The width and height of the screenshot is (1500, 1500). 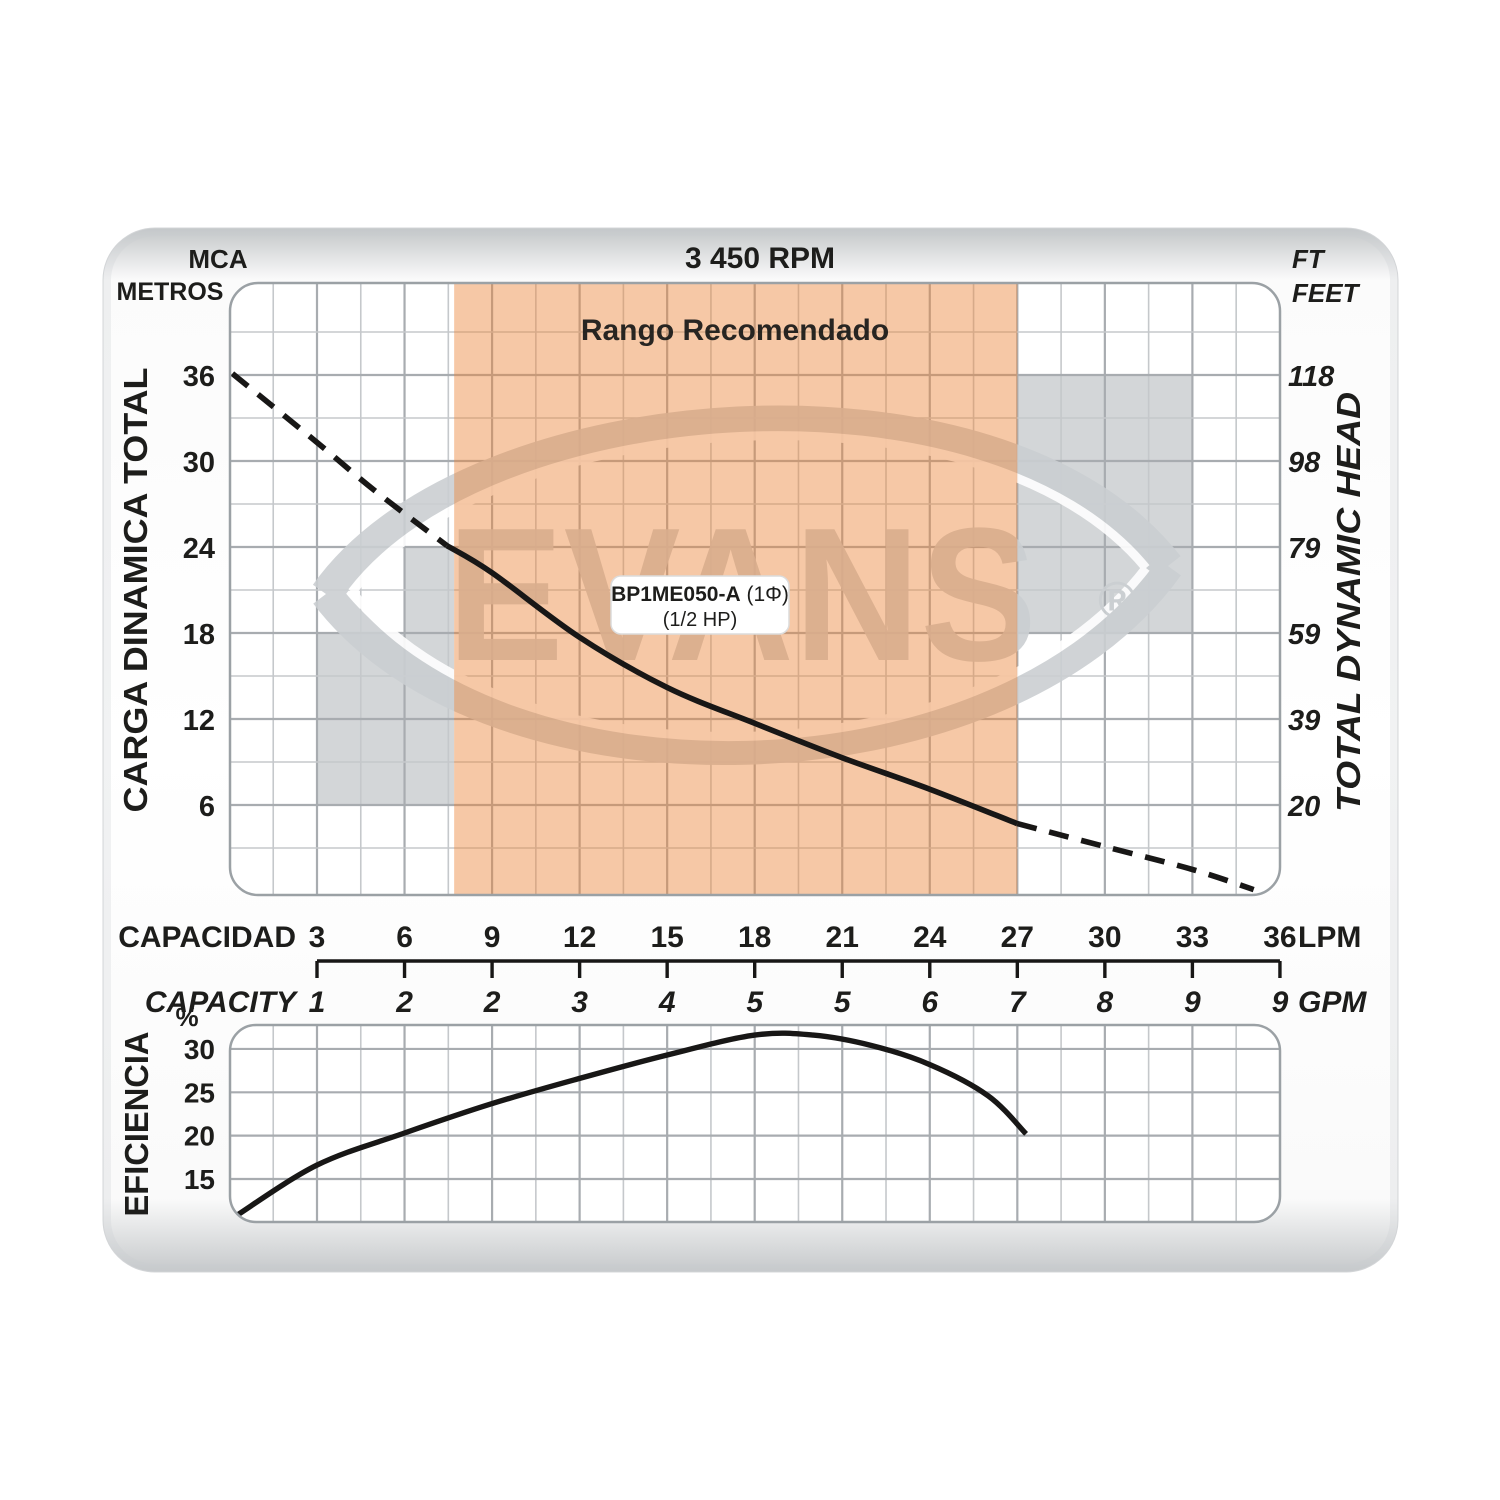 What do you see at coordinates (760, 258) in the screenshot?
I see `rpm-title: 3 450 RPM` at bounding box center [760, 258].